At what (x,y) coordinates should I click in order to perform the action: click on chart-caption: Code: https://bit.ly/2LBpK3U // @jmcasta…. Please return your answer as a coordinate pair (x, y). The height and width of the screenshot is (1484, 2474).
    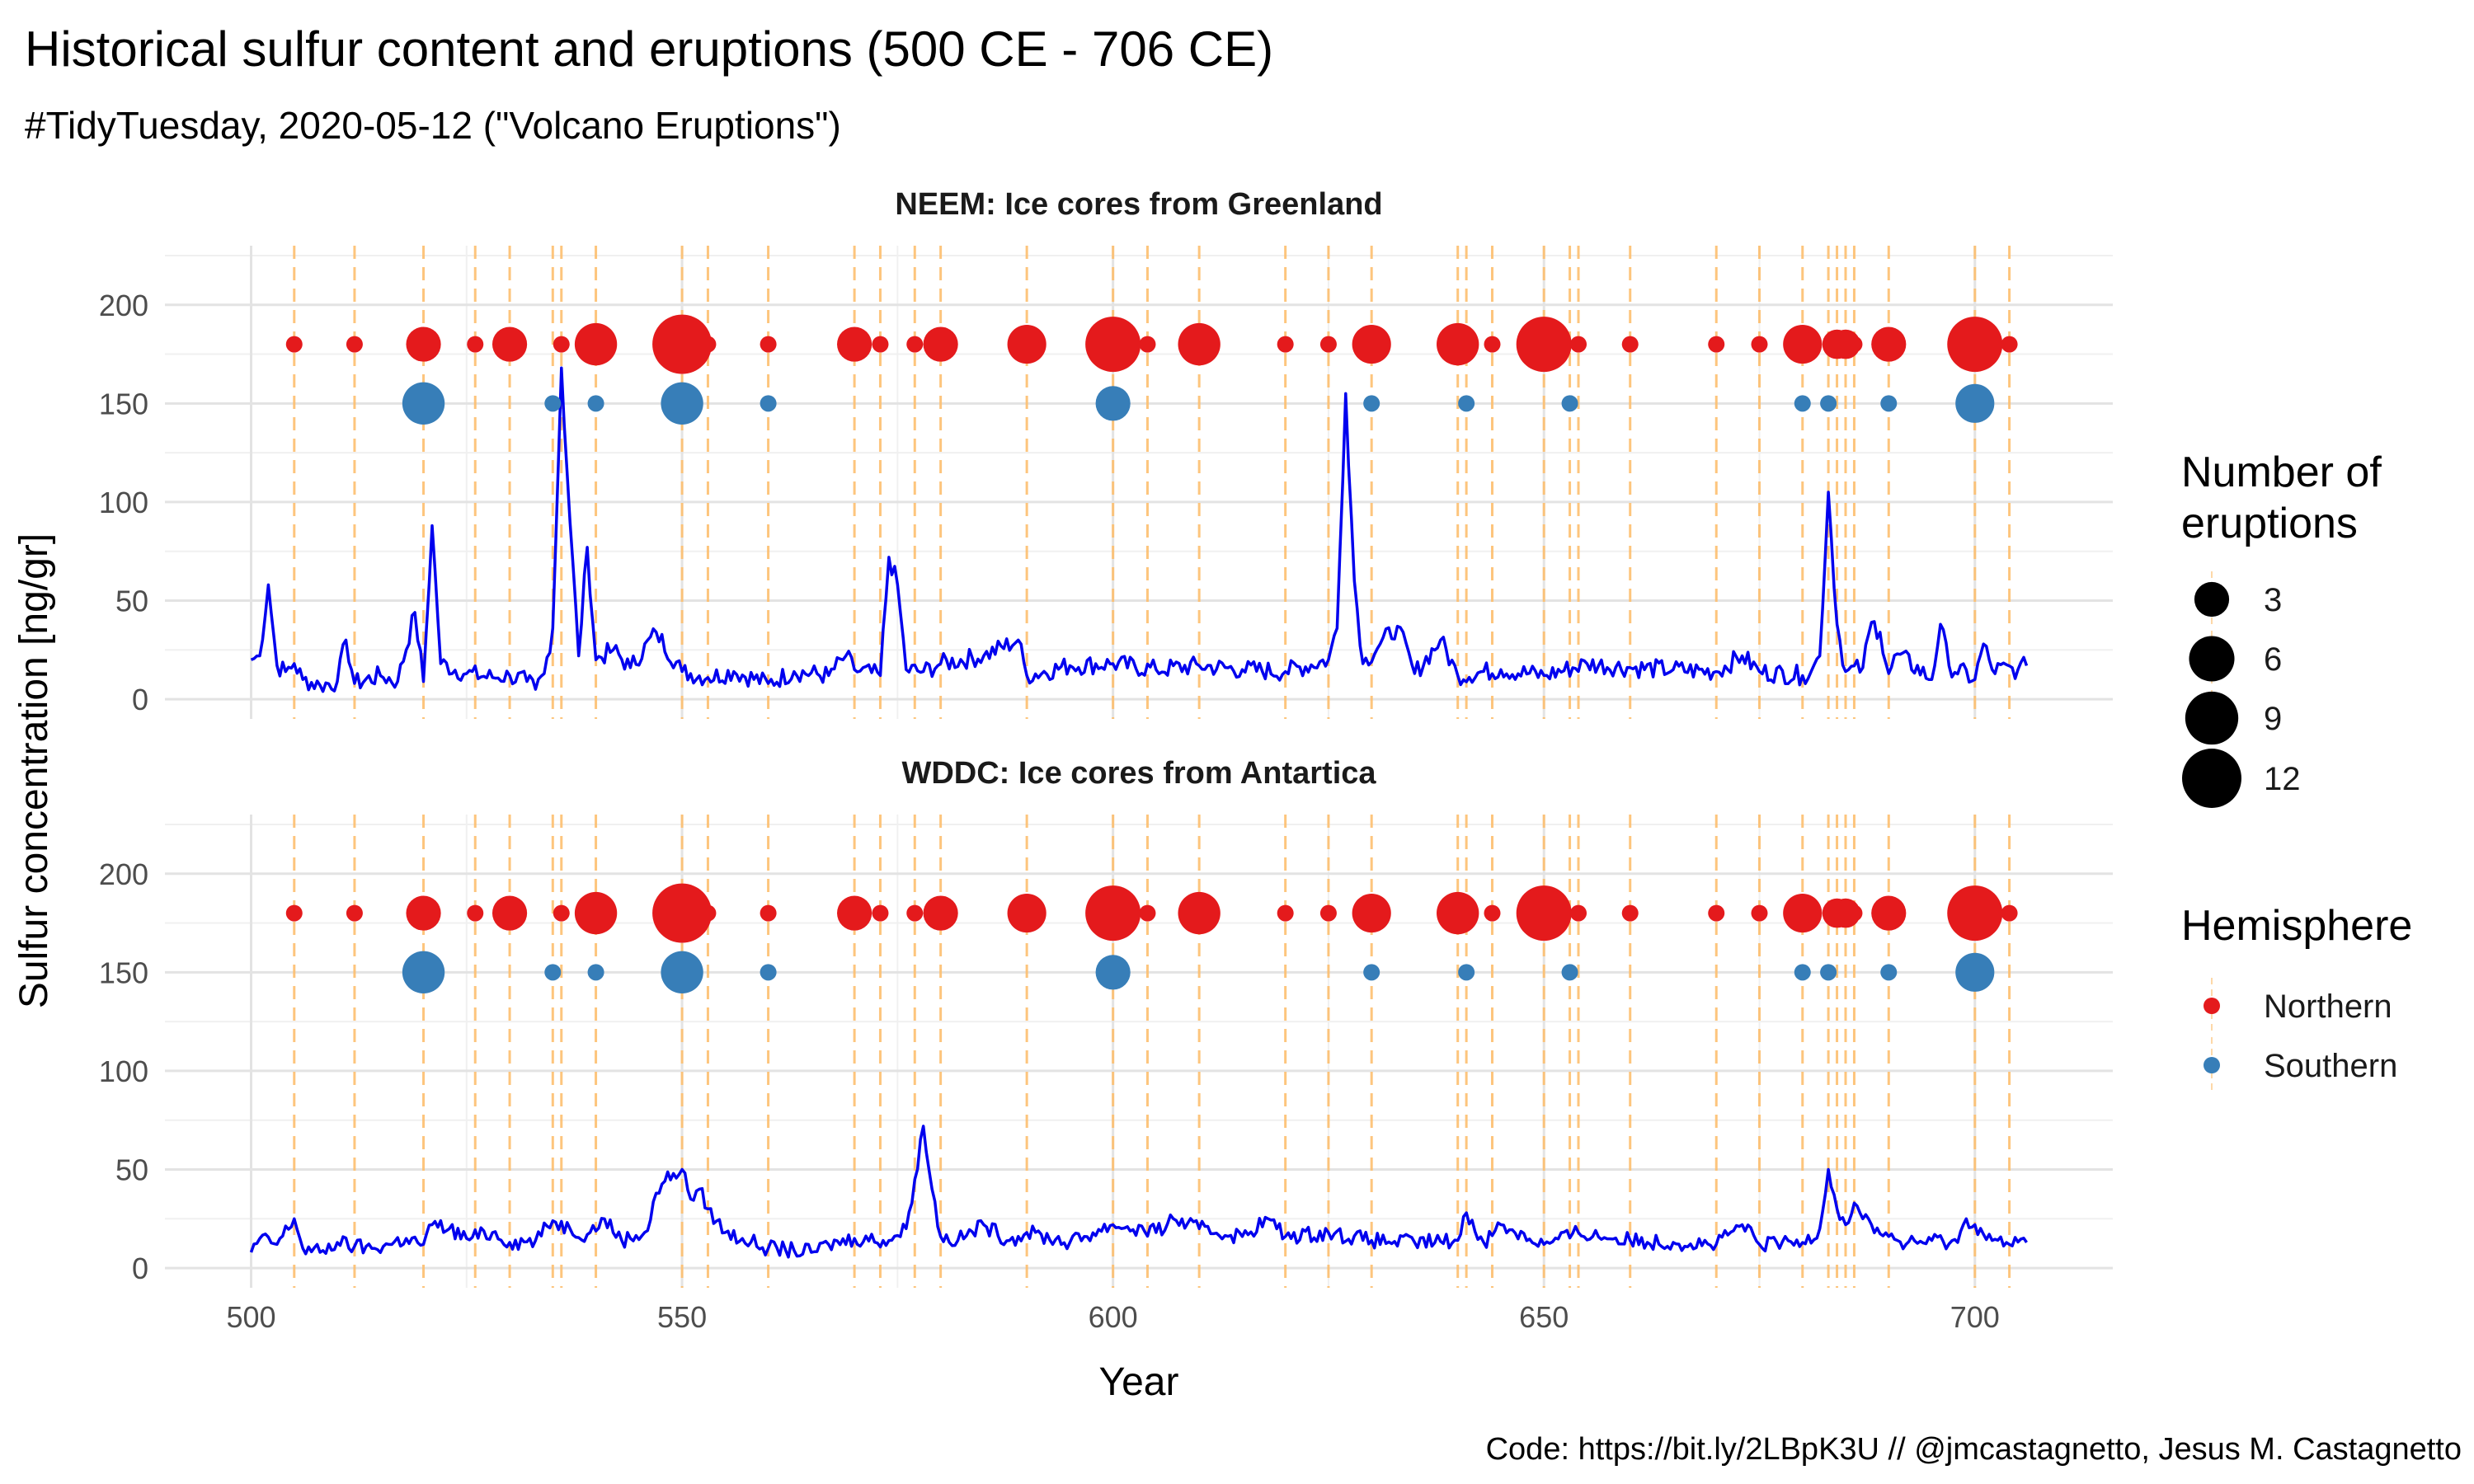
    Looking at the image, I should click on (1974, 1449).